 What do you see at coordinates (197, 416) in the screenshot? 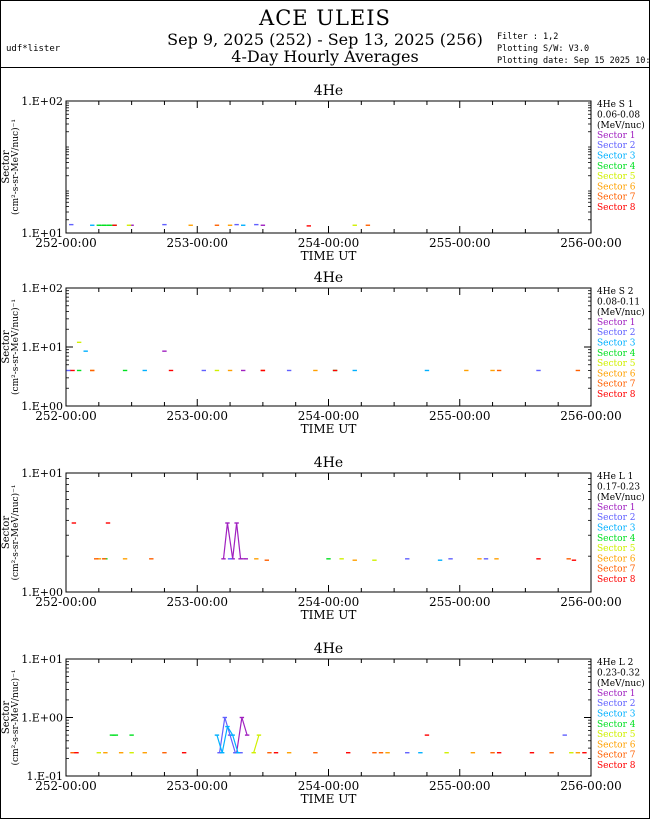
I see `panel2-xtick-label: 253-00:00` at bounding box center [197, 416].